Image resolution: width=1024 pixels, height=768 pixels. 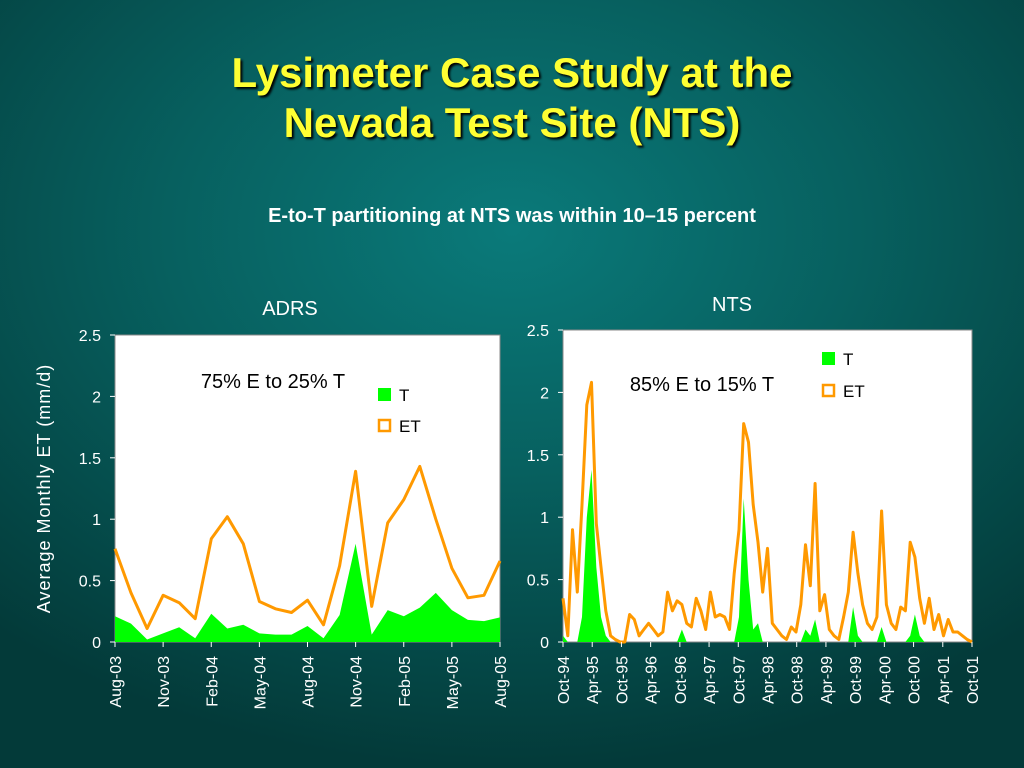 What do you see at coordinates (538, 581) in the screenshot?
I see `nts-y-tick-label: 0.5` at bounding box center [538, 581].